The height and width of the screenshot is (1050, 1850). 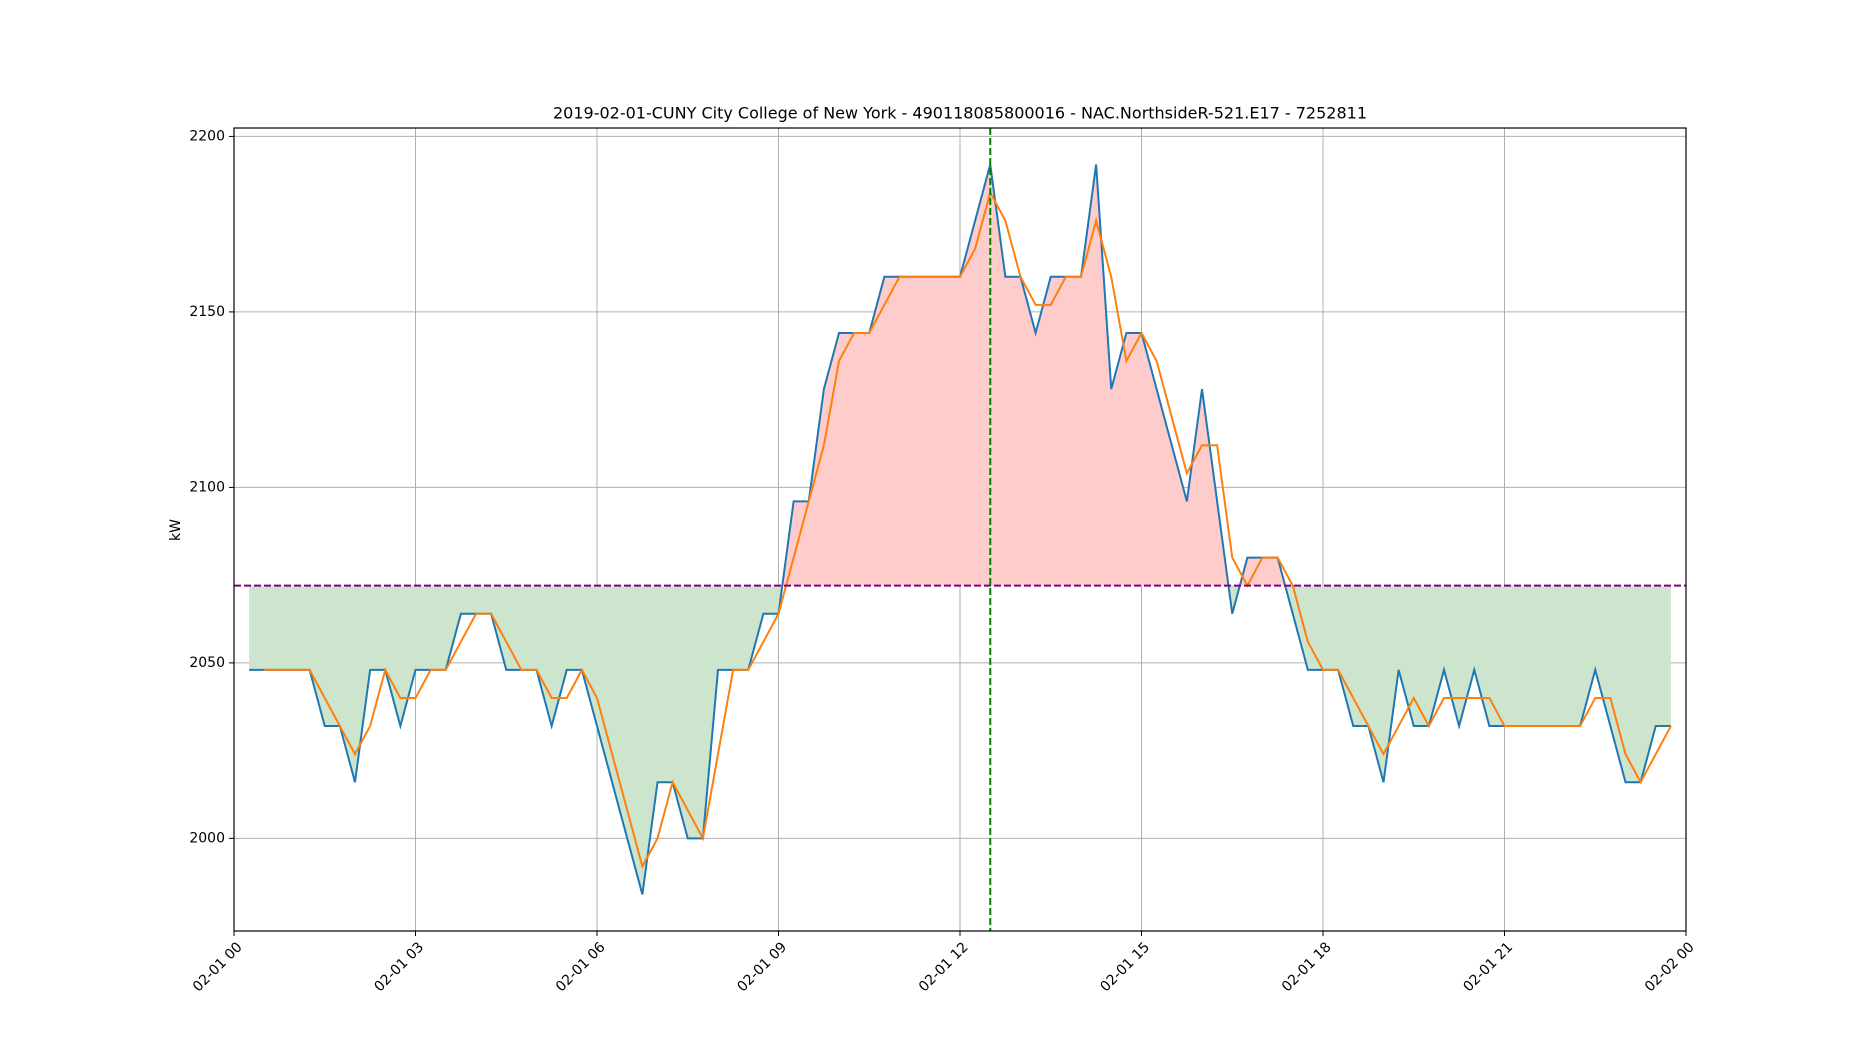 What do you see at coordinates (176, 530) in the screenshot?
I see `y-axis-label: kW` at bounding box center [176, 530].